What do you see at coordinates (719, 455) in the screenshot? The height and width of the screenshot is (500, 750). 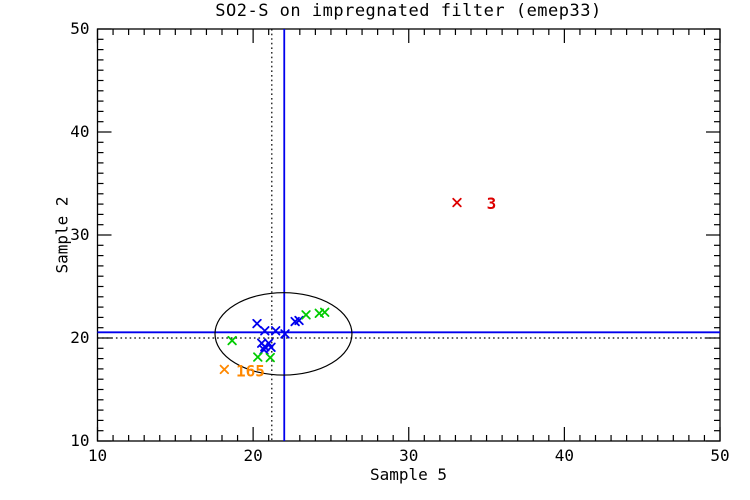 I see `x-tick-label: 50` at bounding box center [719, 455].